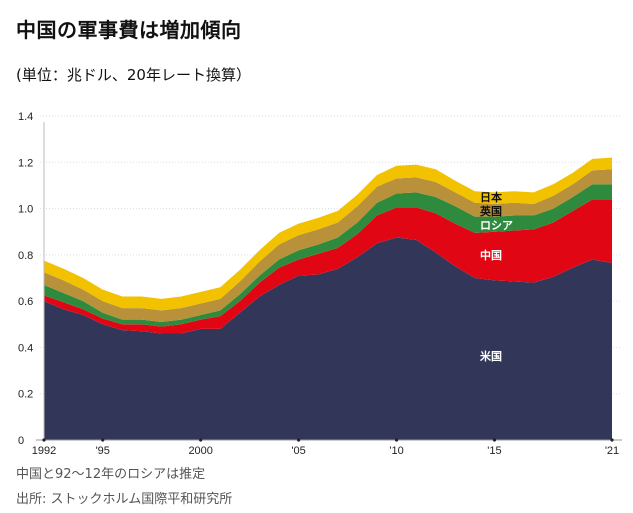 The image size is (633, 513). Describe the element at coordinates (490, 211) in the screenshot. I see `series-label-英国: 英国` at that location.